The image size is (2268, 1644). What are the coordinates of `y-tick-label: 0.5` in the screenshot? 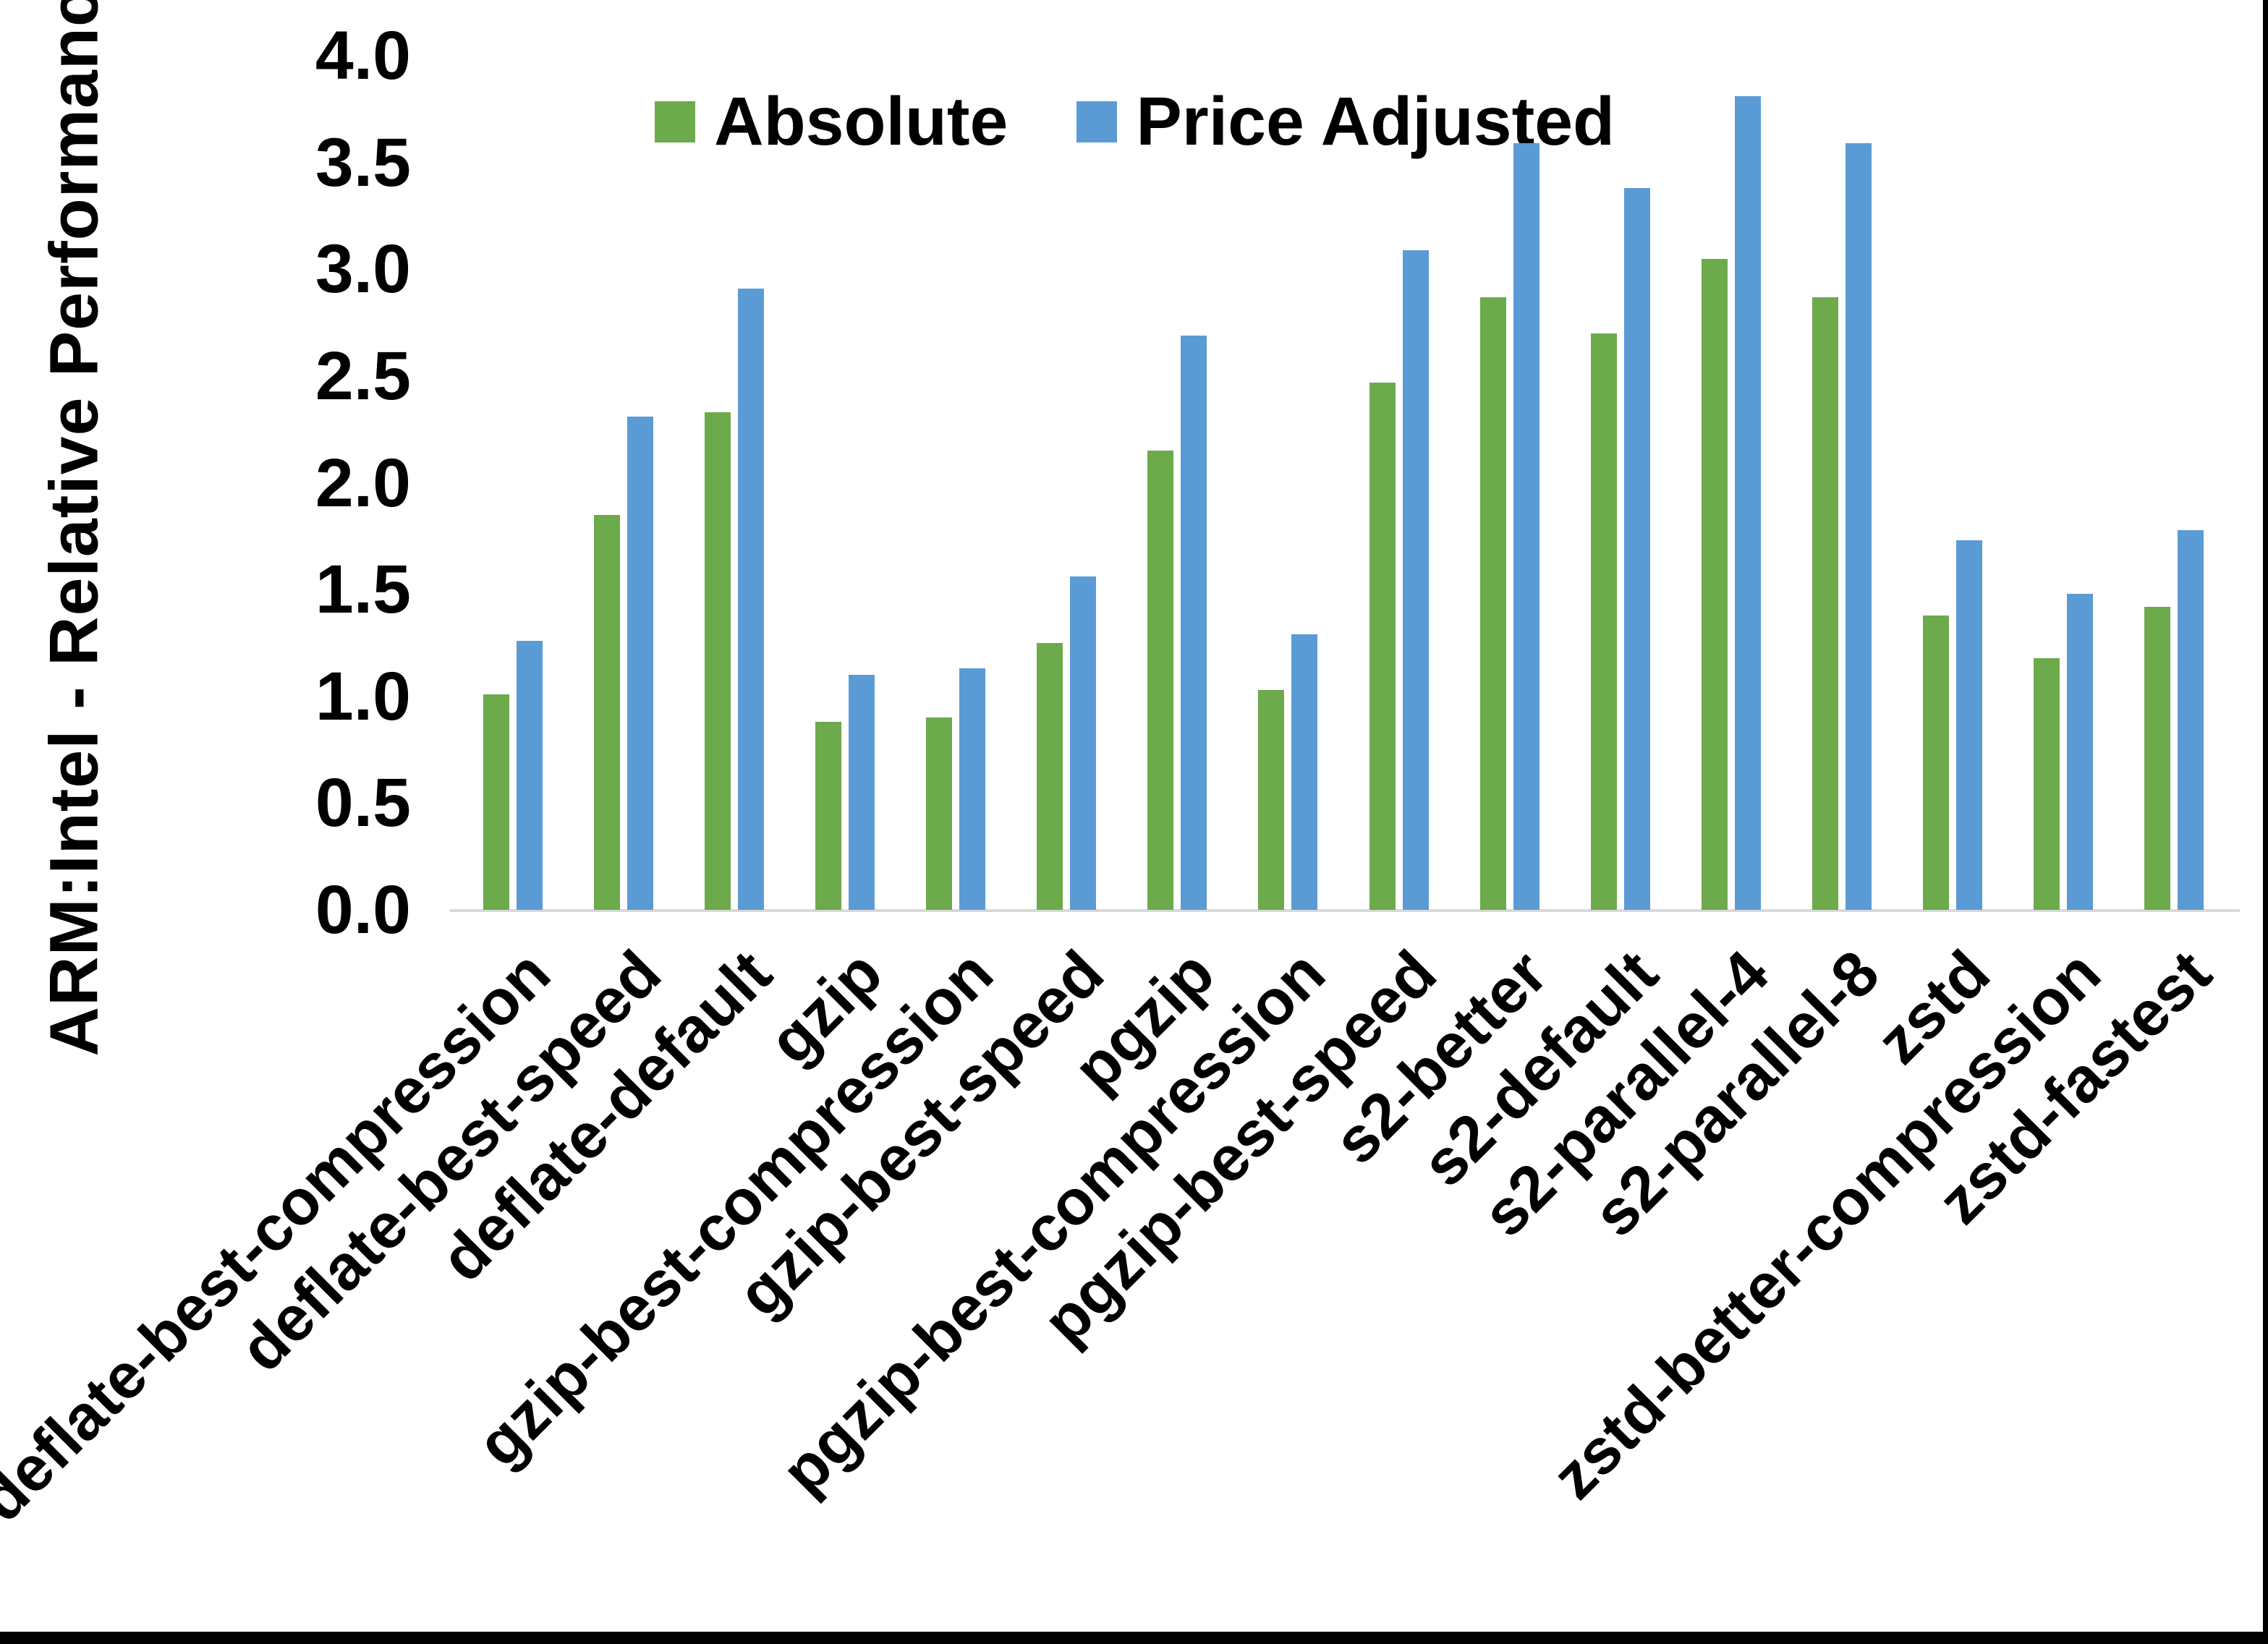 It's located at (363, 803).